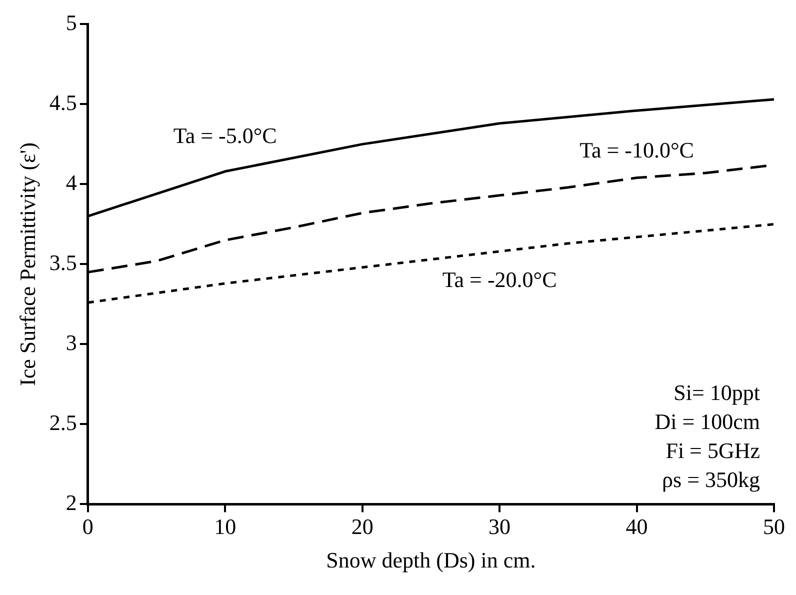  Describe the element at coordinates (713, 450) in the screenshot. I see `annotation: Fi = 5GHz` at that location.